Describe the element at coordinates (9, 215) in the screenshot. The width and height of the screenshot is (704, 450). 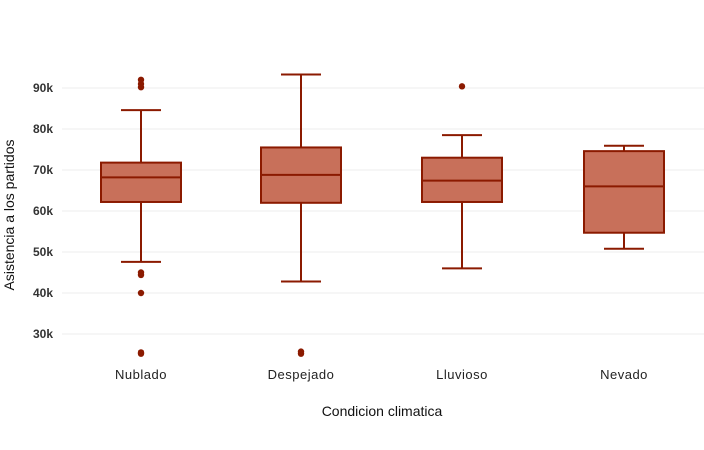
I see `y-axis-title: Asistencia a los partidos` at that location.